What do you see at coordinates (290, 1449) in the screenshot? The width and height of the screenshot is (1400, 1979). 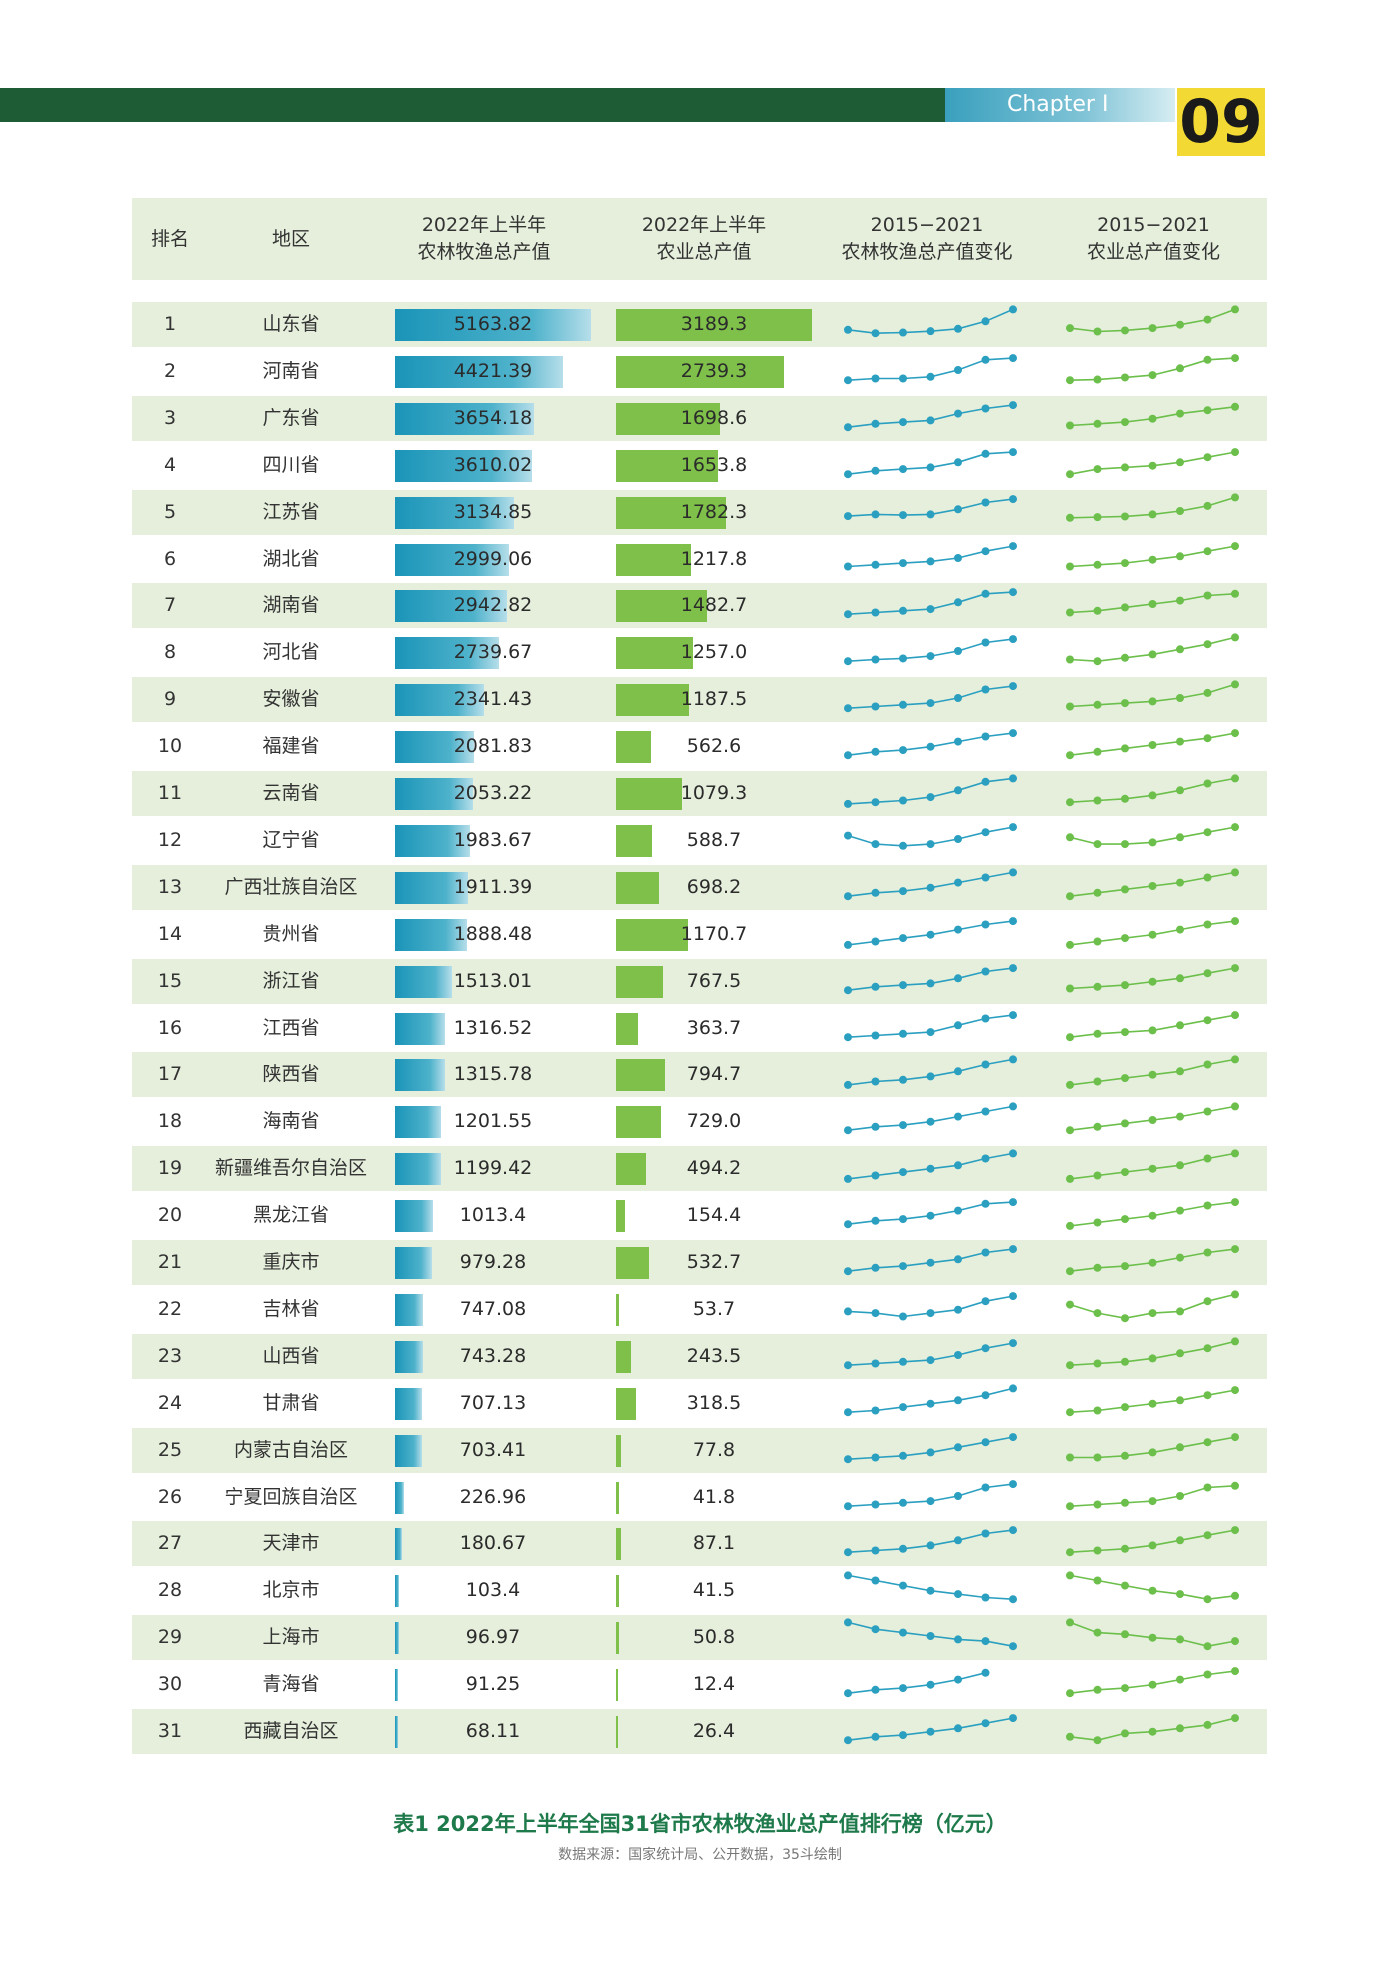 I see `region-cell: 内蒙古自治区` at bounding box center [290, 1449].